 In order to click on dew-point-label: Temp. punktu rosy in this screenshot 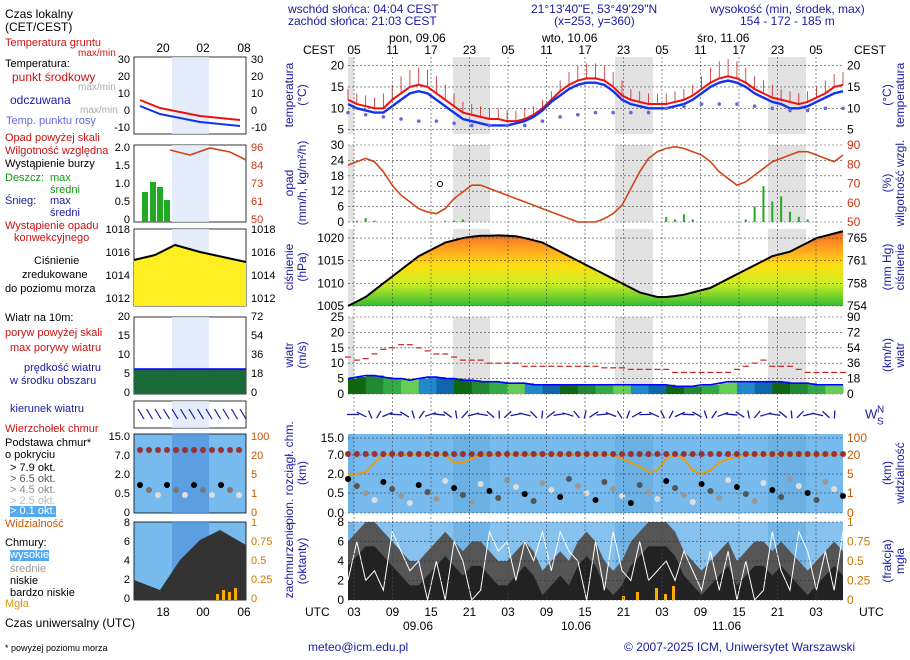, I will do `click(51, 121)`.